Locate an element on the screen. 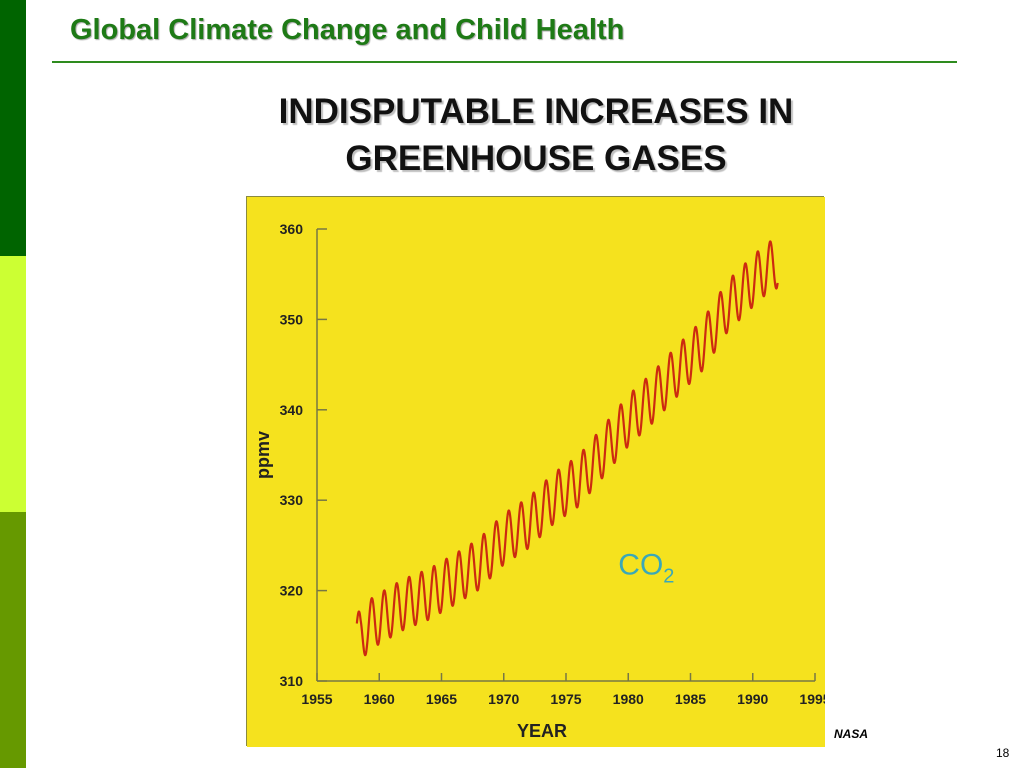 Image resolution: width=1024 pixels, height=768 pixels. slide-header: Global Climate Change and Child Health is located at coordinates (347, 30).